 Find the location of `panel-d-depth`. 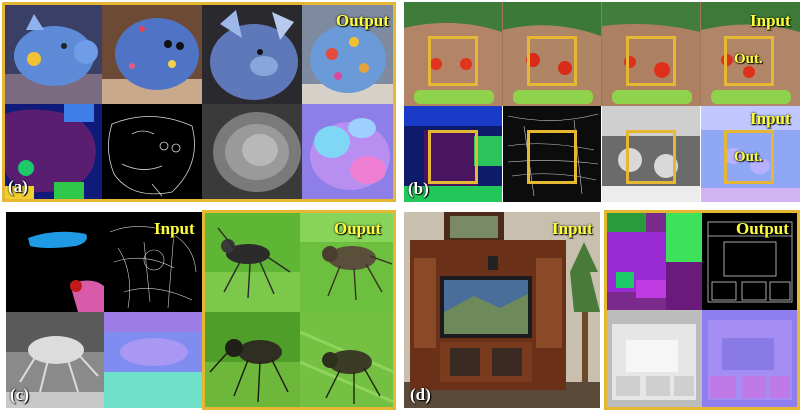

panel-d-depth is located at coordinates (654, 359).